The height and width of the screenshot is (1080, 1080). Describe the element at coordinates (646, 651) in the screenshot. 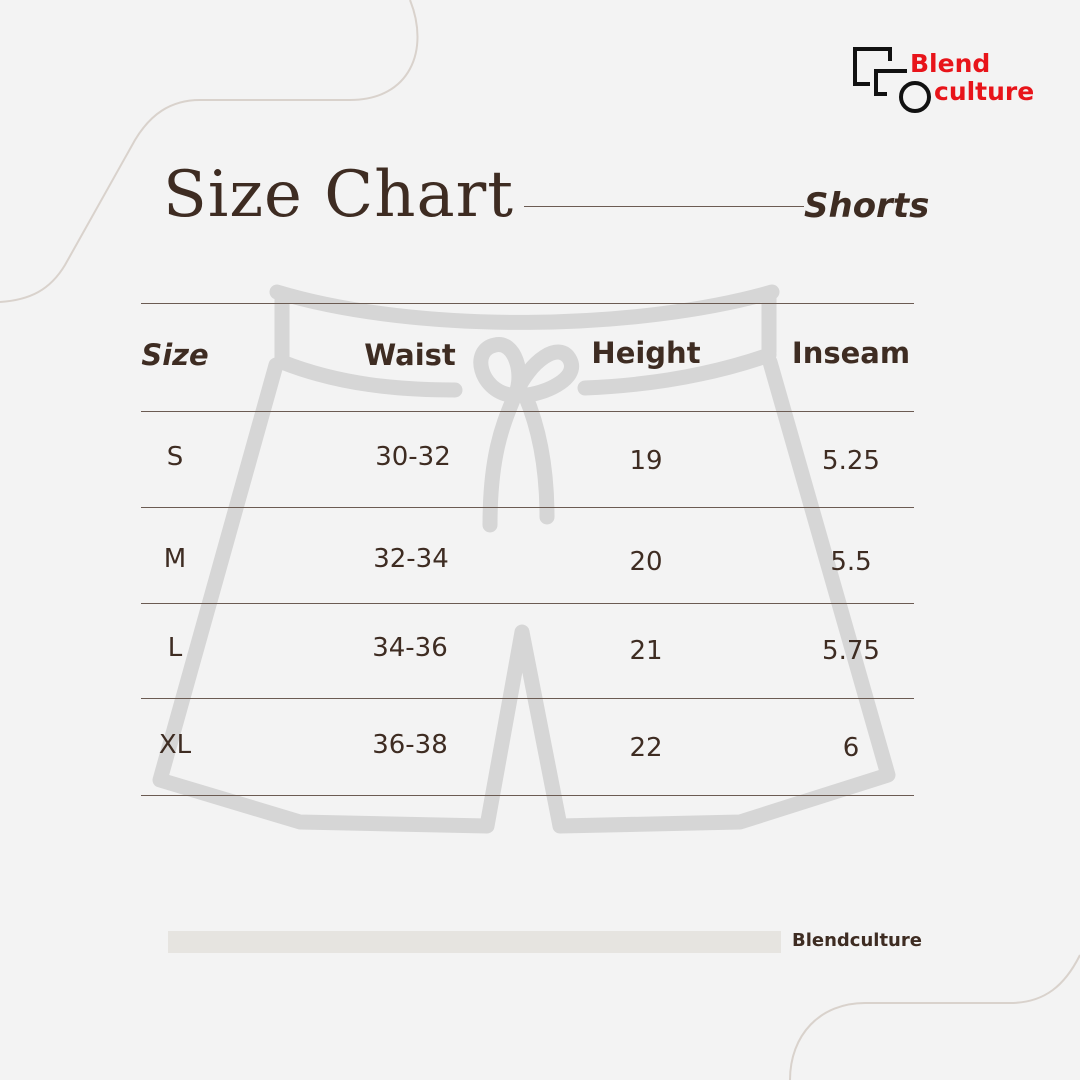

I see `cell-height: 21` at that location.